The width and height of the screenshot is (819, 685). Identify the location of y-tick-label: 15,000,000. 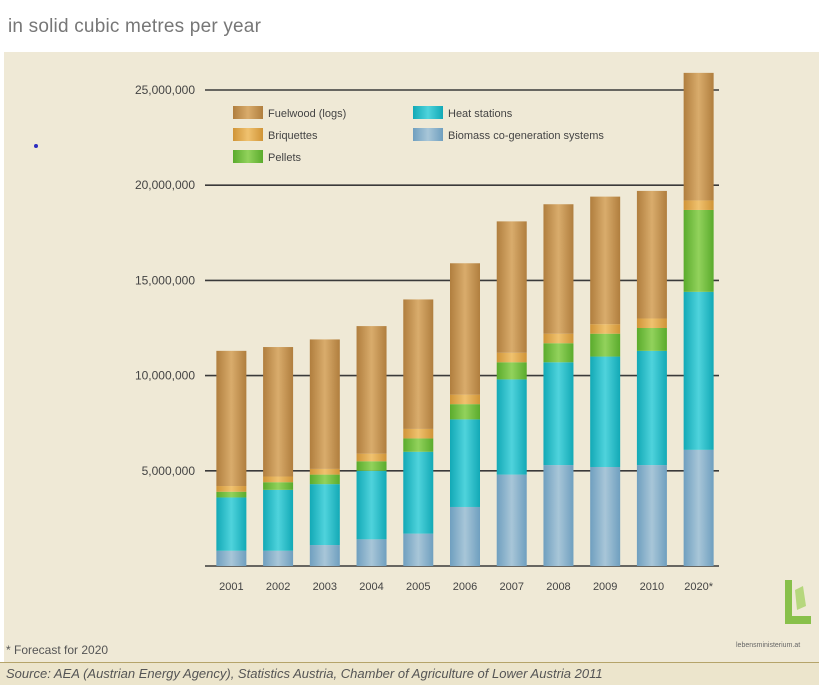
(165, 280).